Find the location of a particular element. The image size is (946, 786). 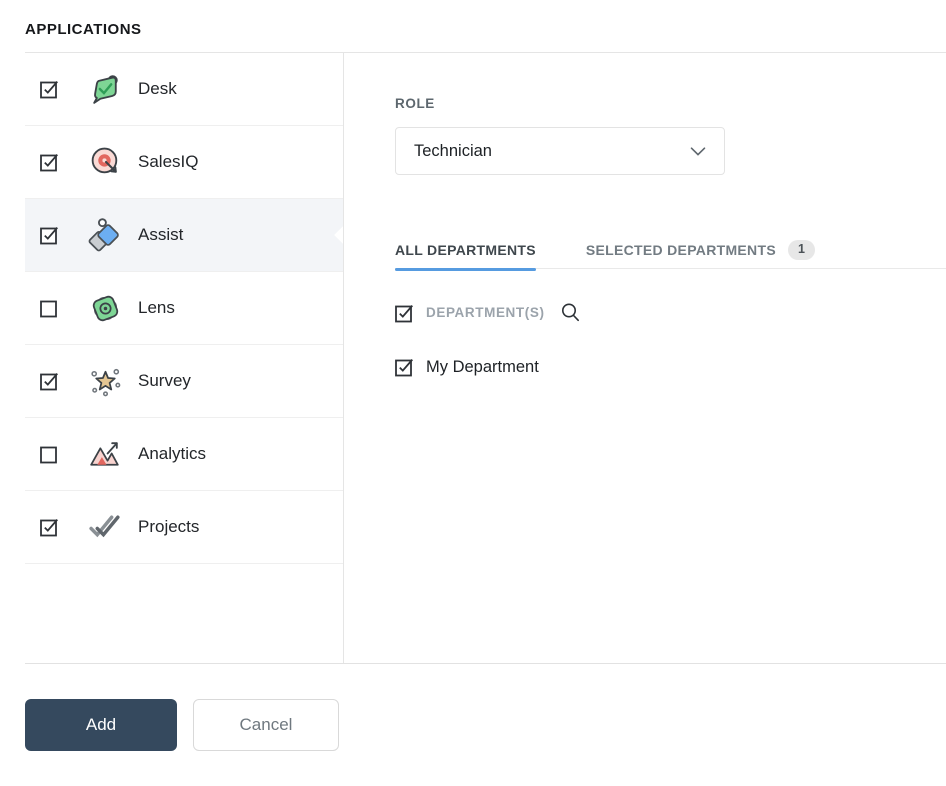

app-label: Assist is located at coordinates (161, 234).